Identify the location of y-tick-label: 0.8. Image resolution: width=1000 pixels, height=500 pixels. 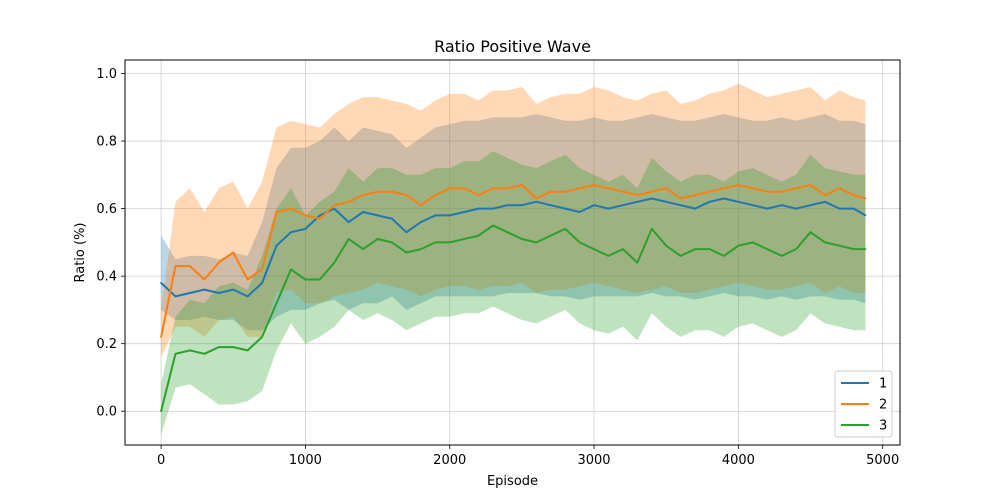
(106, 142).